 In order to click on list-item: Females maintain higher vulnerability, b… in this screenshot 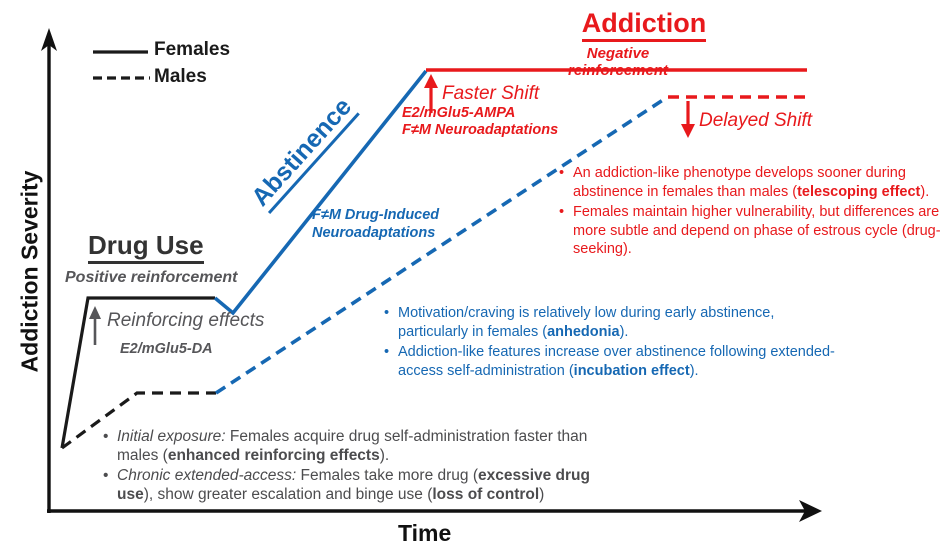, I will do `click(751, 231)`.